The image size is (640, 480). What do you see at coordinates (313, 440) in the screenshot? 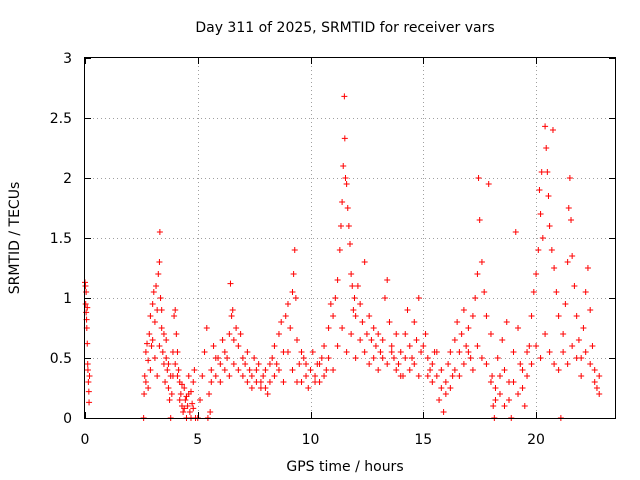
I see `x-tick-labels: 0 5 10 15 20` at bounding box center [313, 440].